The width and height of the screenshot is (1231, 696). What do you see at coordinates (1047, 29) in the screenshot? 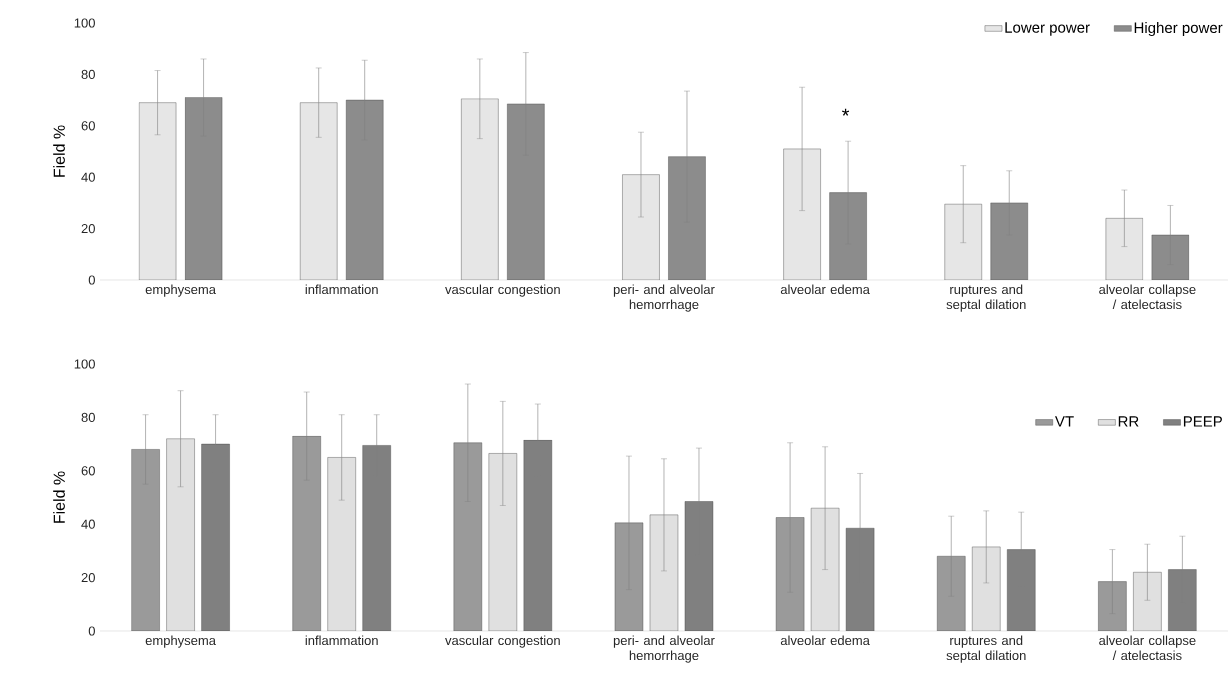
I see `legend-label: Lower power` at bounding box center [1047, 29].